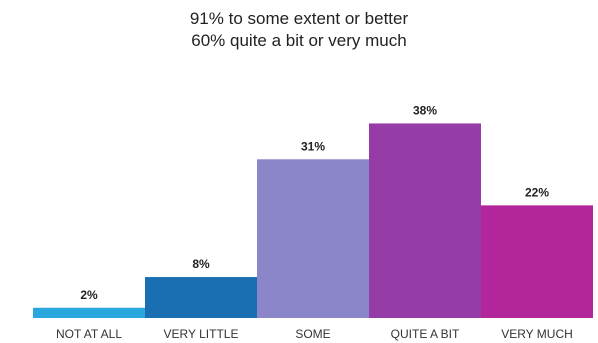  What do you see at coordinates (313, 238) in the screenshot?
I see `bar-some` at bounding box center [313, 238].